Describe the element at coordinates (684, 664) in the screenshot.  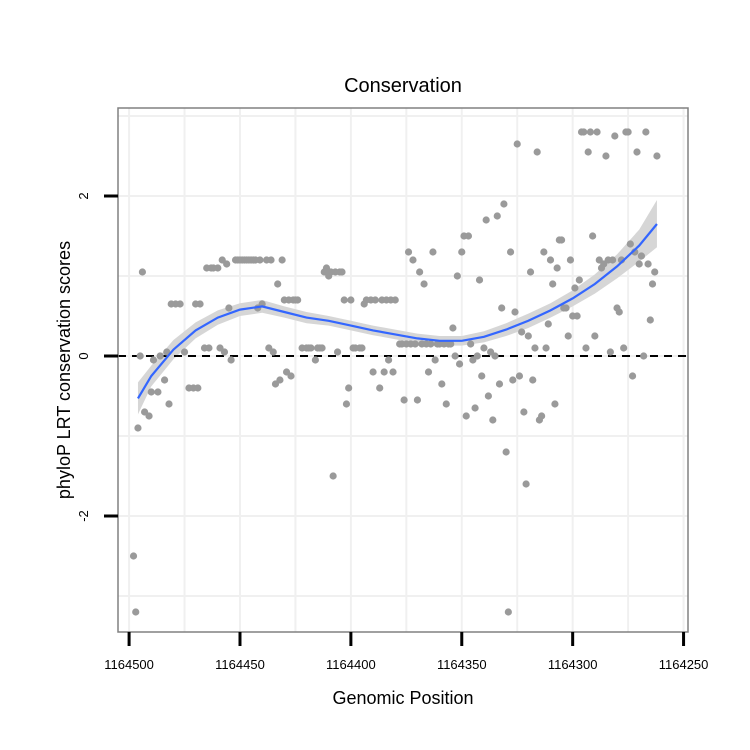
I see `x-tick-label: 1164250` at that location.